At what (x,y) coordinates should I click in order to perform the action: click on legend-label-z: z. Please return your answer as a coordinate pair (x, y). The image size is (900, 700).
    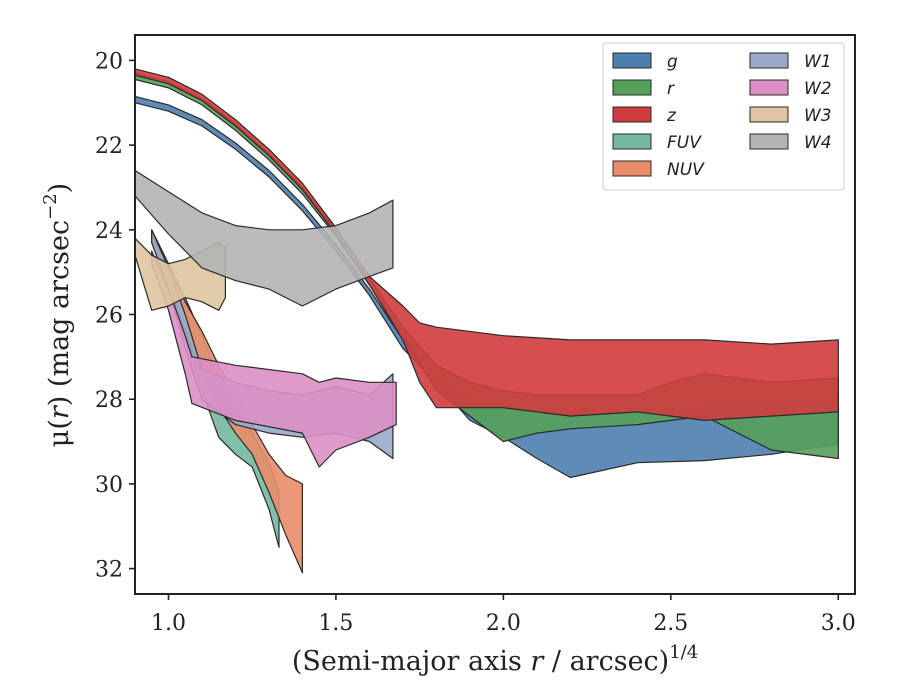
    Looking at the image, I should click on (671, 116).